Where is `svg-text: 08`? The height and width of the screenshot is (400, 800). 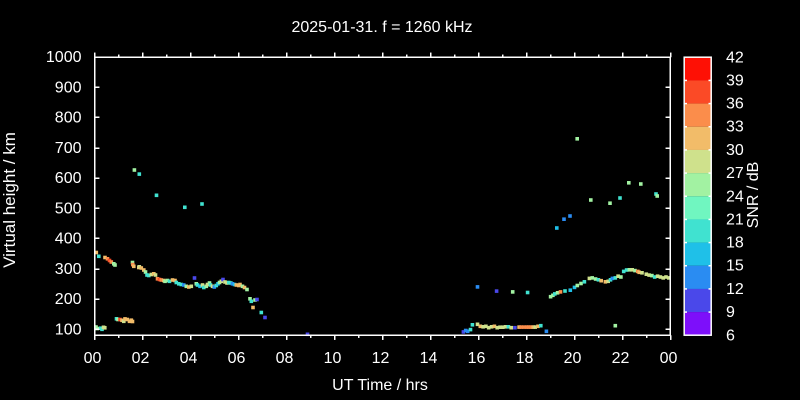
svg-text: 08 is located at coordinates (285, 358).